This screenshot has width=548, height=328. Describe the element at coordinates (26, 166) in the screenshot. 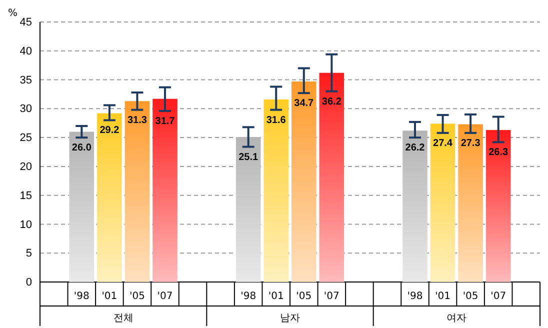

I see `y-tick-label: 20` at that location.